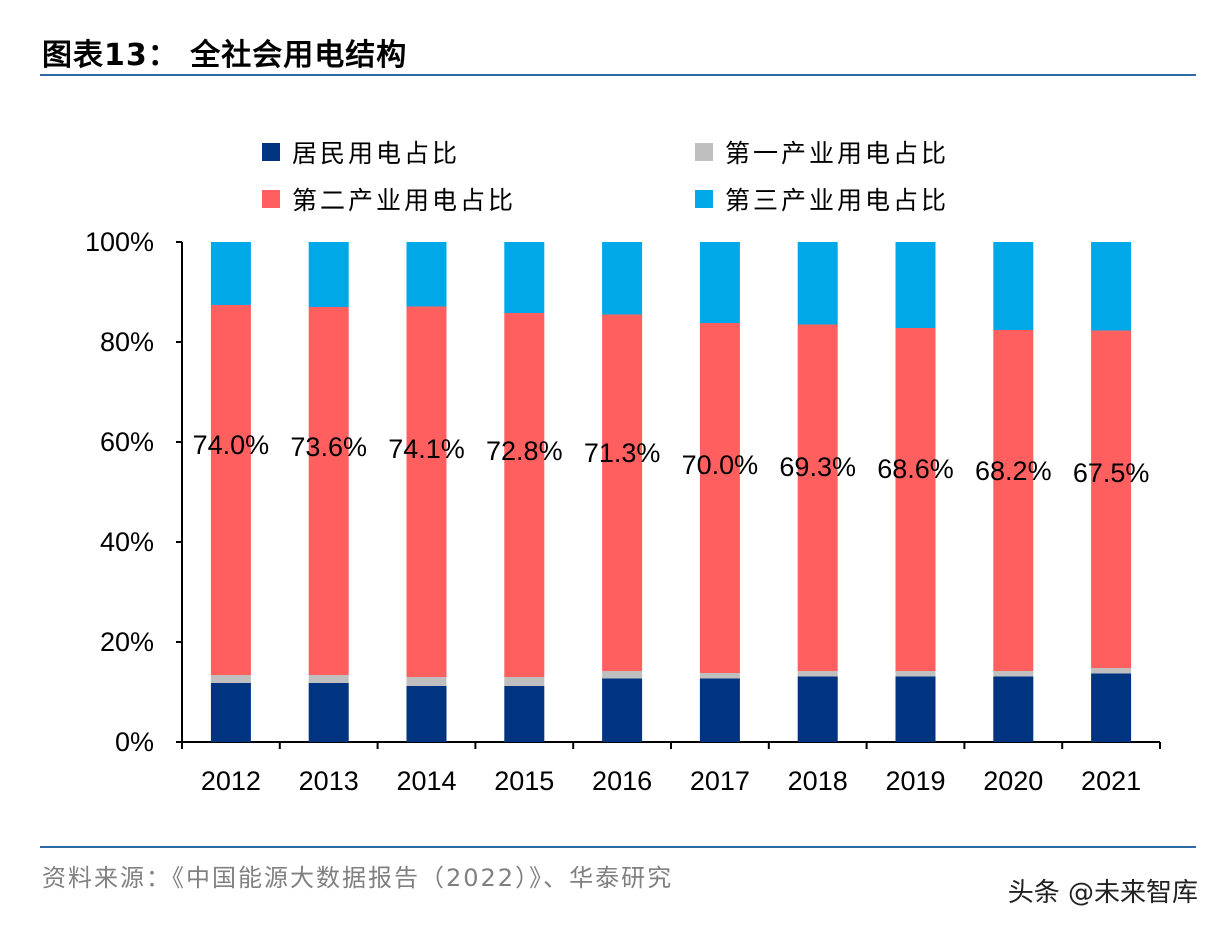 The width and height of the screenshot is (1224, 930). What do you see at coordinates (230, 490) in the screenshot?
I see `bar-segment-2-2012` at bounding box center [230, 490].